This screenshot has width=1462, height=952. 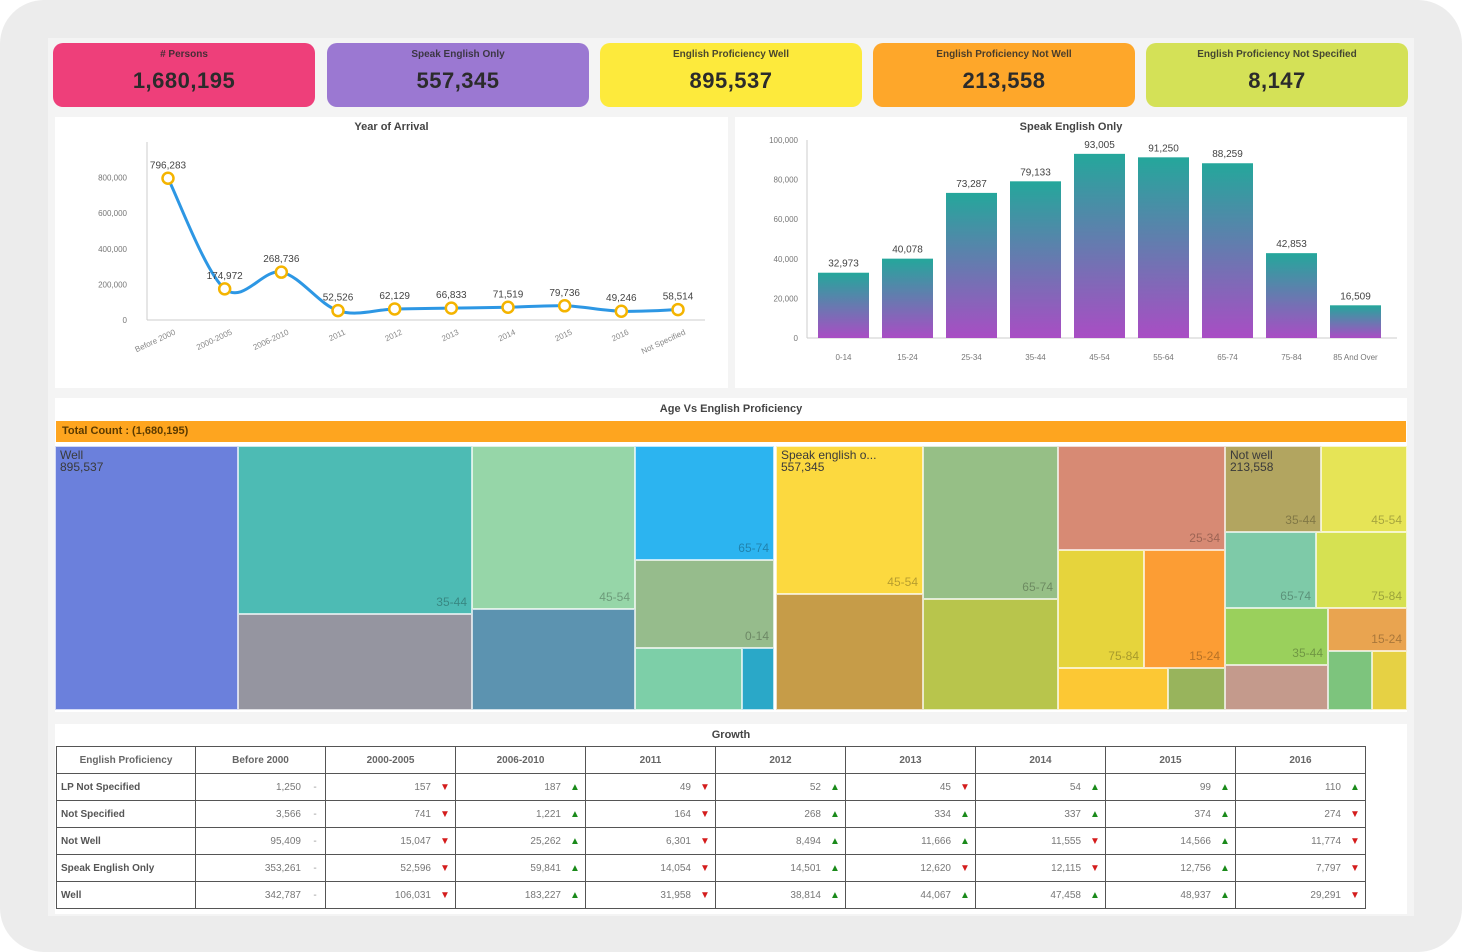 What do you see at coordinates (1004, 75) in the screenshot?
I see `kpi-card: English Proficiency Not Well 213,558` at bounding box center [1004, 75].